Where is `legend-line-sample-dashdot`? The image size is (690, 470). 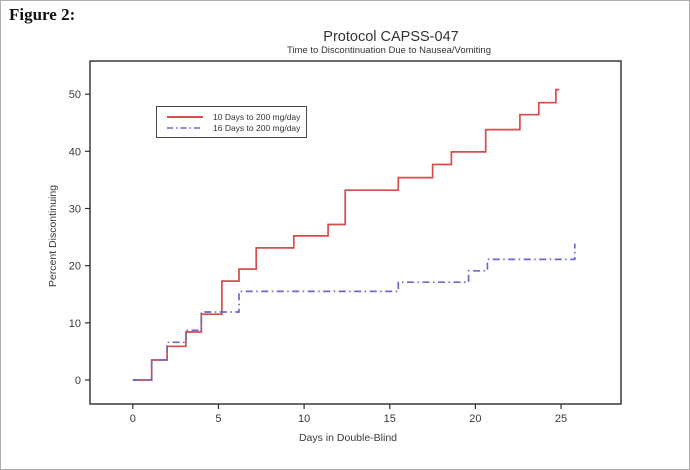 legend-line-sample-dashdot is located at coordinates (185, 127).